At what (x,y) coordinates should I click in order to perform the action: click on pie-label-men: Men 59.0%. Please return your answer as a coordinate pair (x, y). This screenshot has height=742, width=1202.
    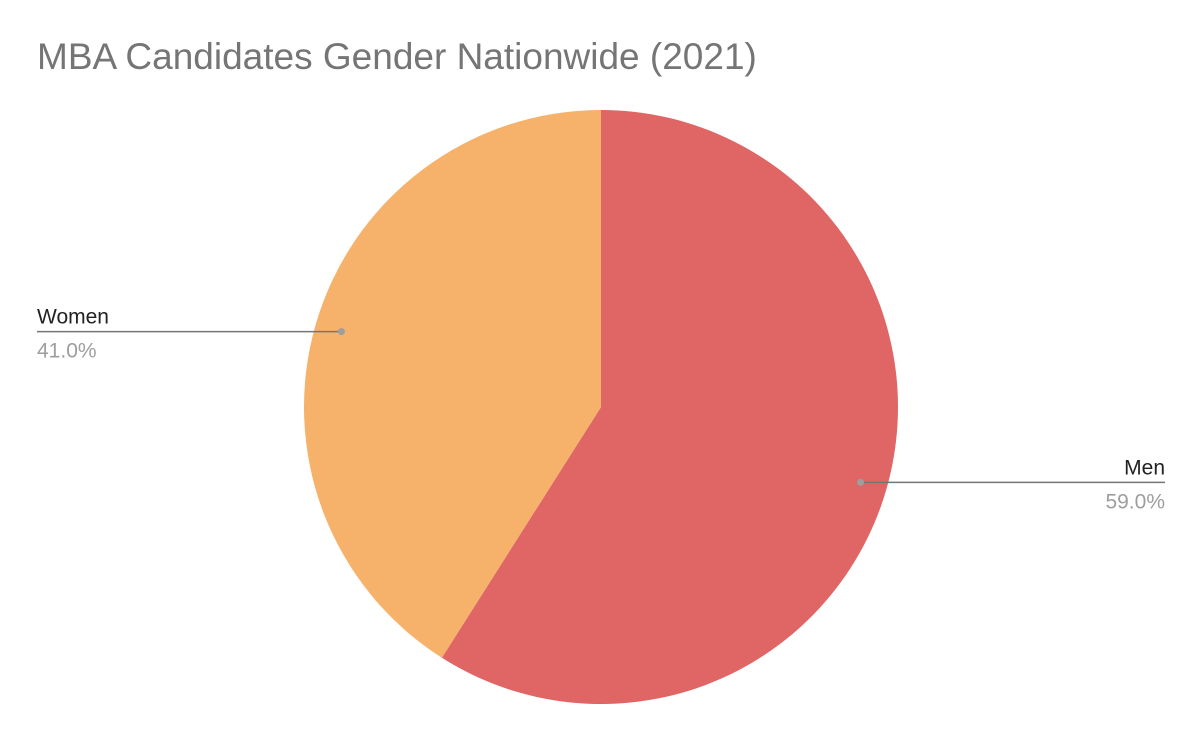
    Looking at the image, I should click on (1011, 484).